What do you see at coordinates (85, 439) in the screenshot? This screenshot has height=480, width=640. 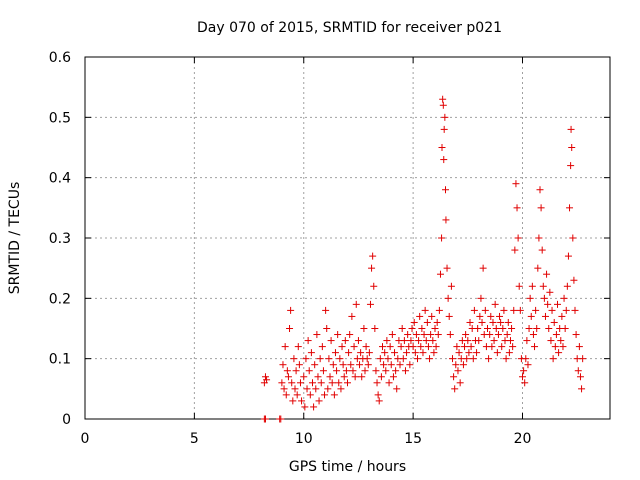 I see `x-tick-label: 0` at bounding box center [85, 439].